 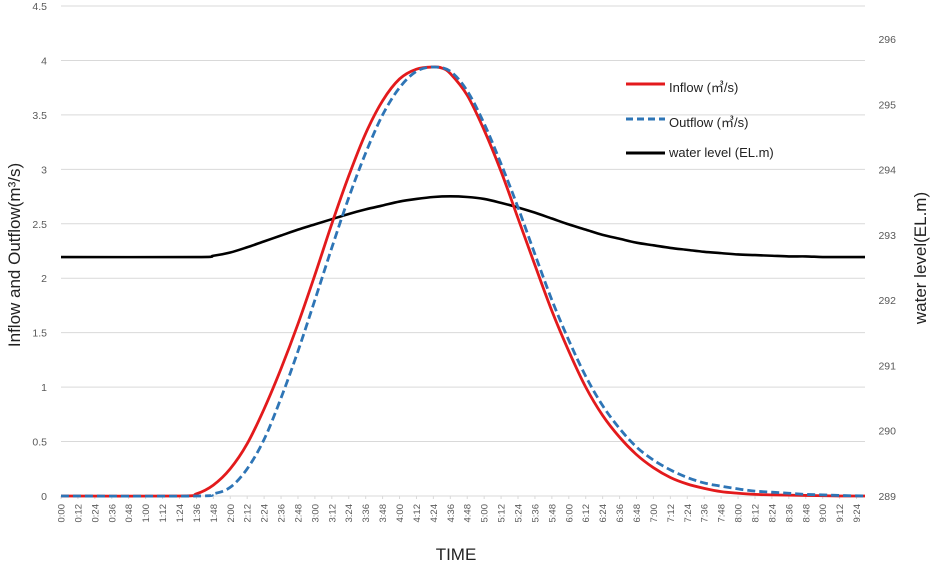 What do you see at coordinates (39, 334) in the screenshot?
I see `left-tick-label: 1.5` at bounding box center [39, 334].